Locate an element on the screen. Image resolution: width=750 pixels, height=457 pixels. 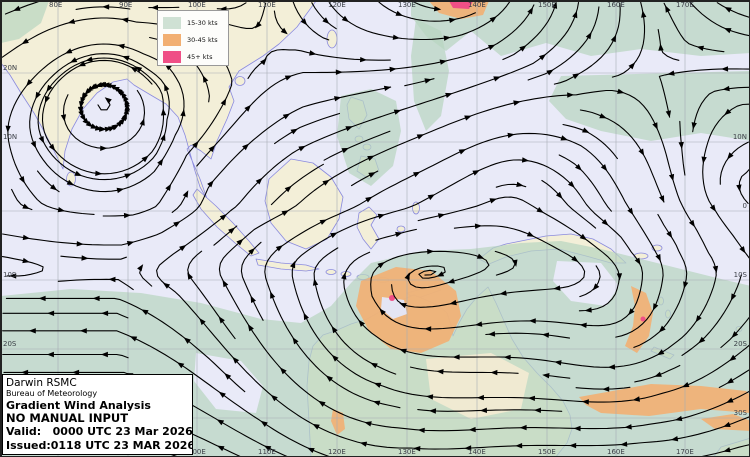
legend-label: 15-30 kts is located at coordinates (202, 22).